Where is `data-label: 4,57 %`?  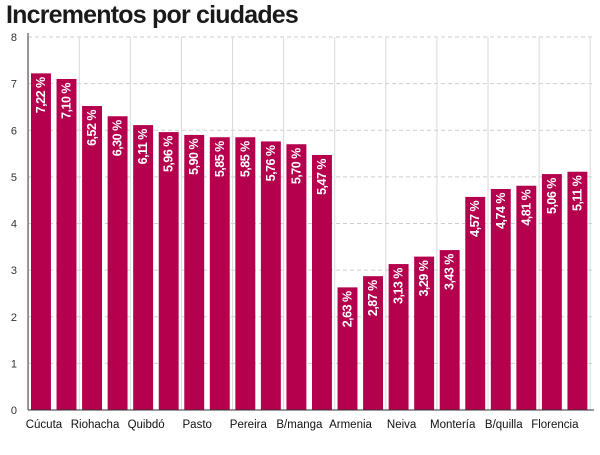 data-label: 4,57 % is located at coordinates (475, 219).